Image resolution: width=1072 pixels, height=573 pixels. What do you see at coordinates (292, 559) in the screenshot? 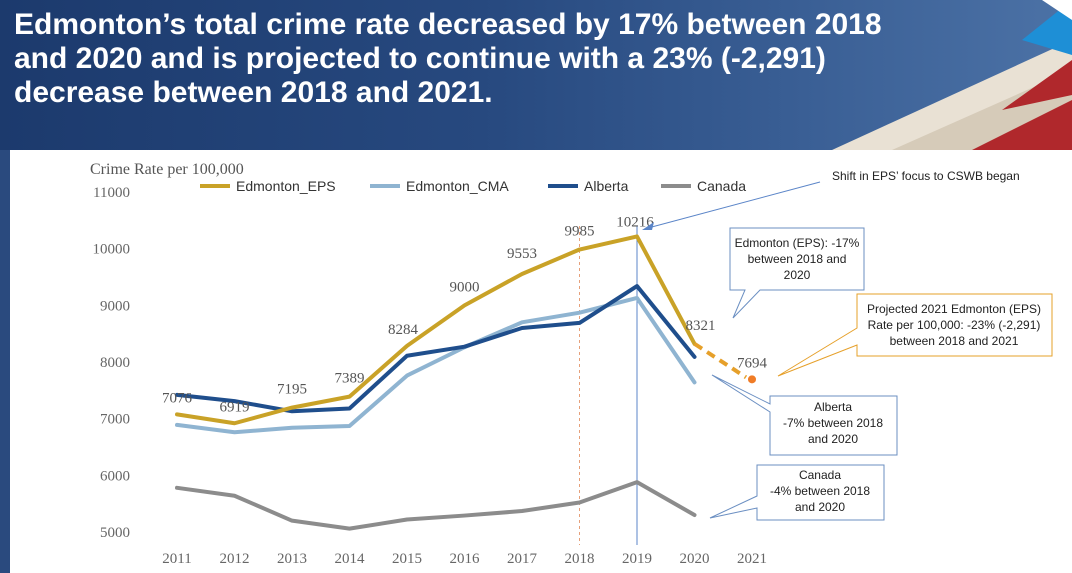
I see `x-tick-label: 2013` at bounding box center [292, 559].